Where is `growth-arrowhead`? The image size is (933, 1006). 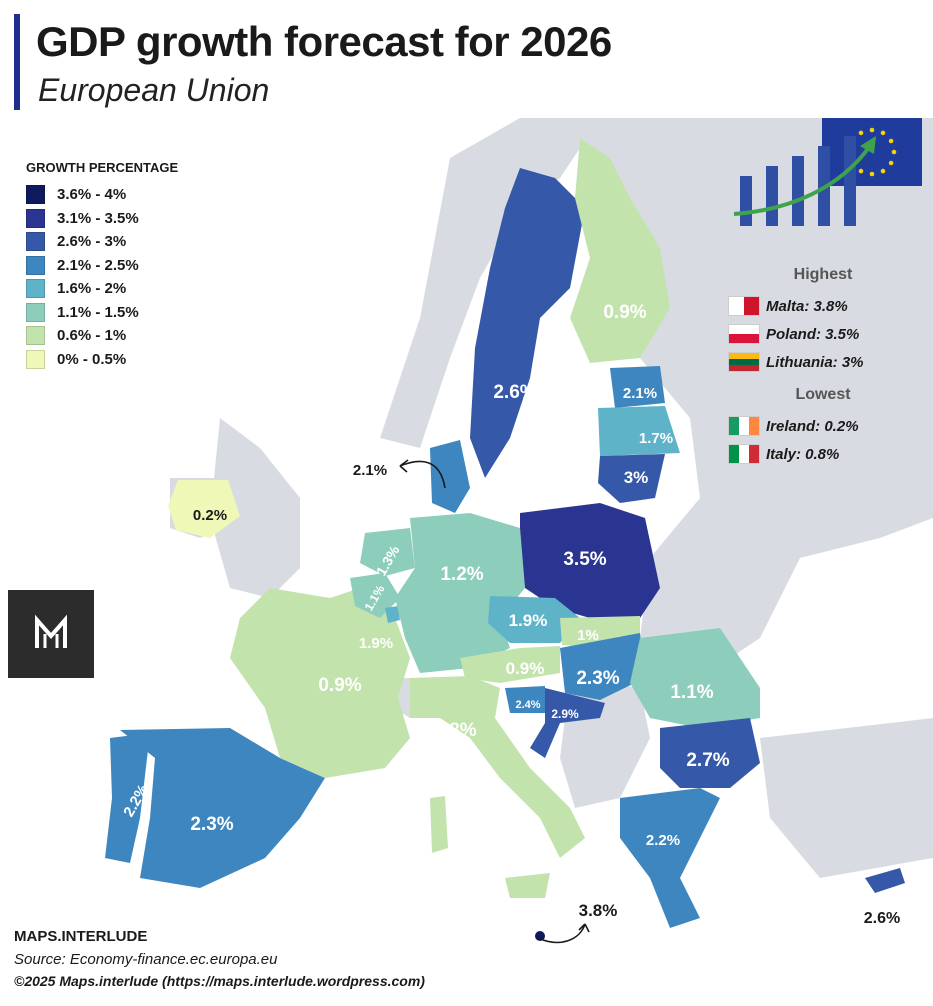 growth-arrowhead is located at coordinates (868, 145).